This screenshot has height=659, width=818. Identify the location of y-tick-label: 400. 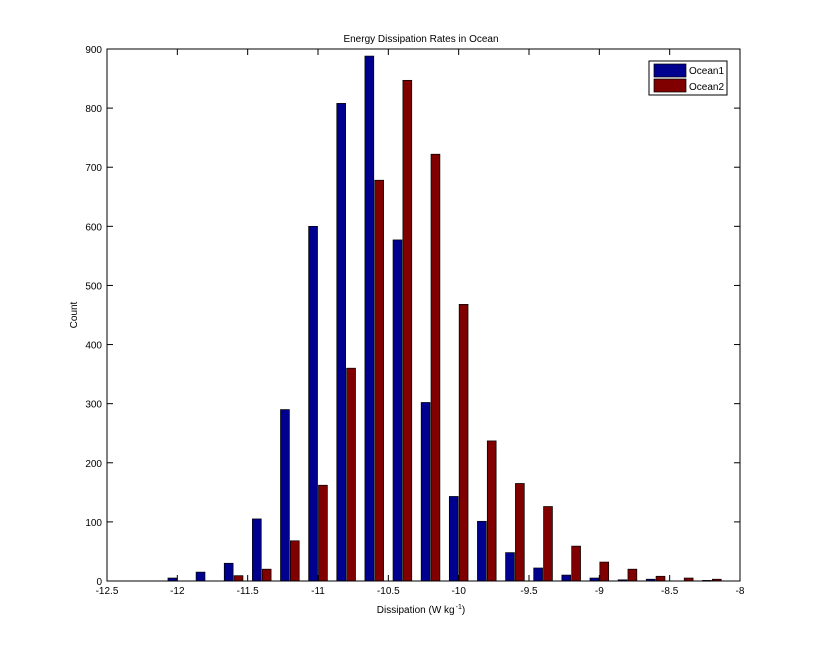
(93, 346).